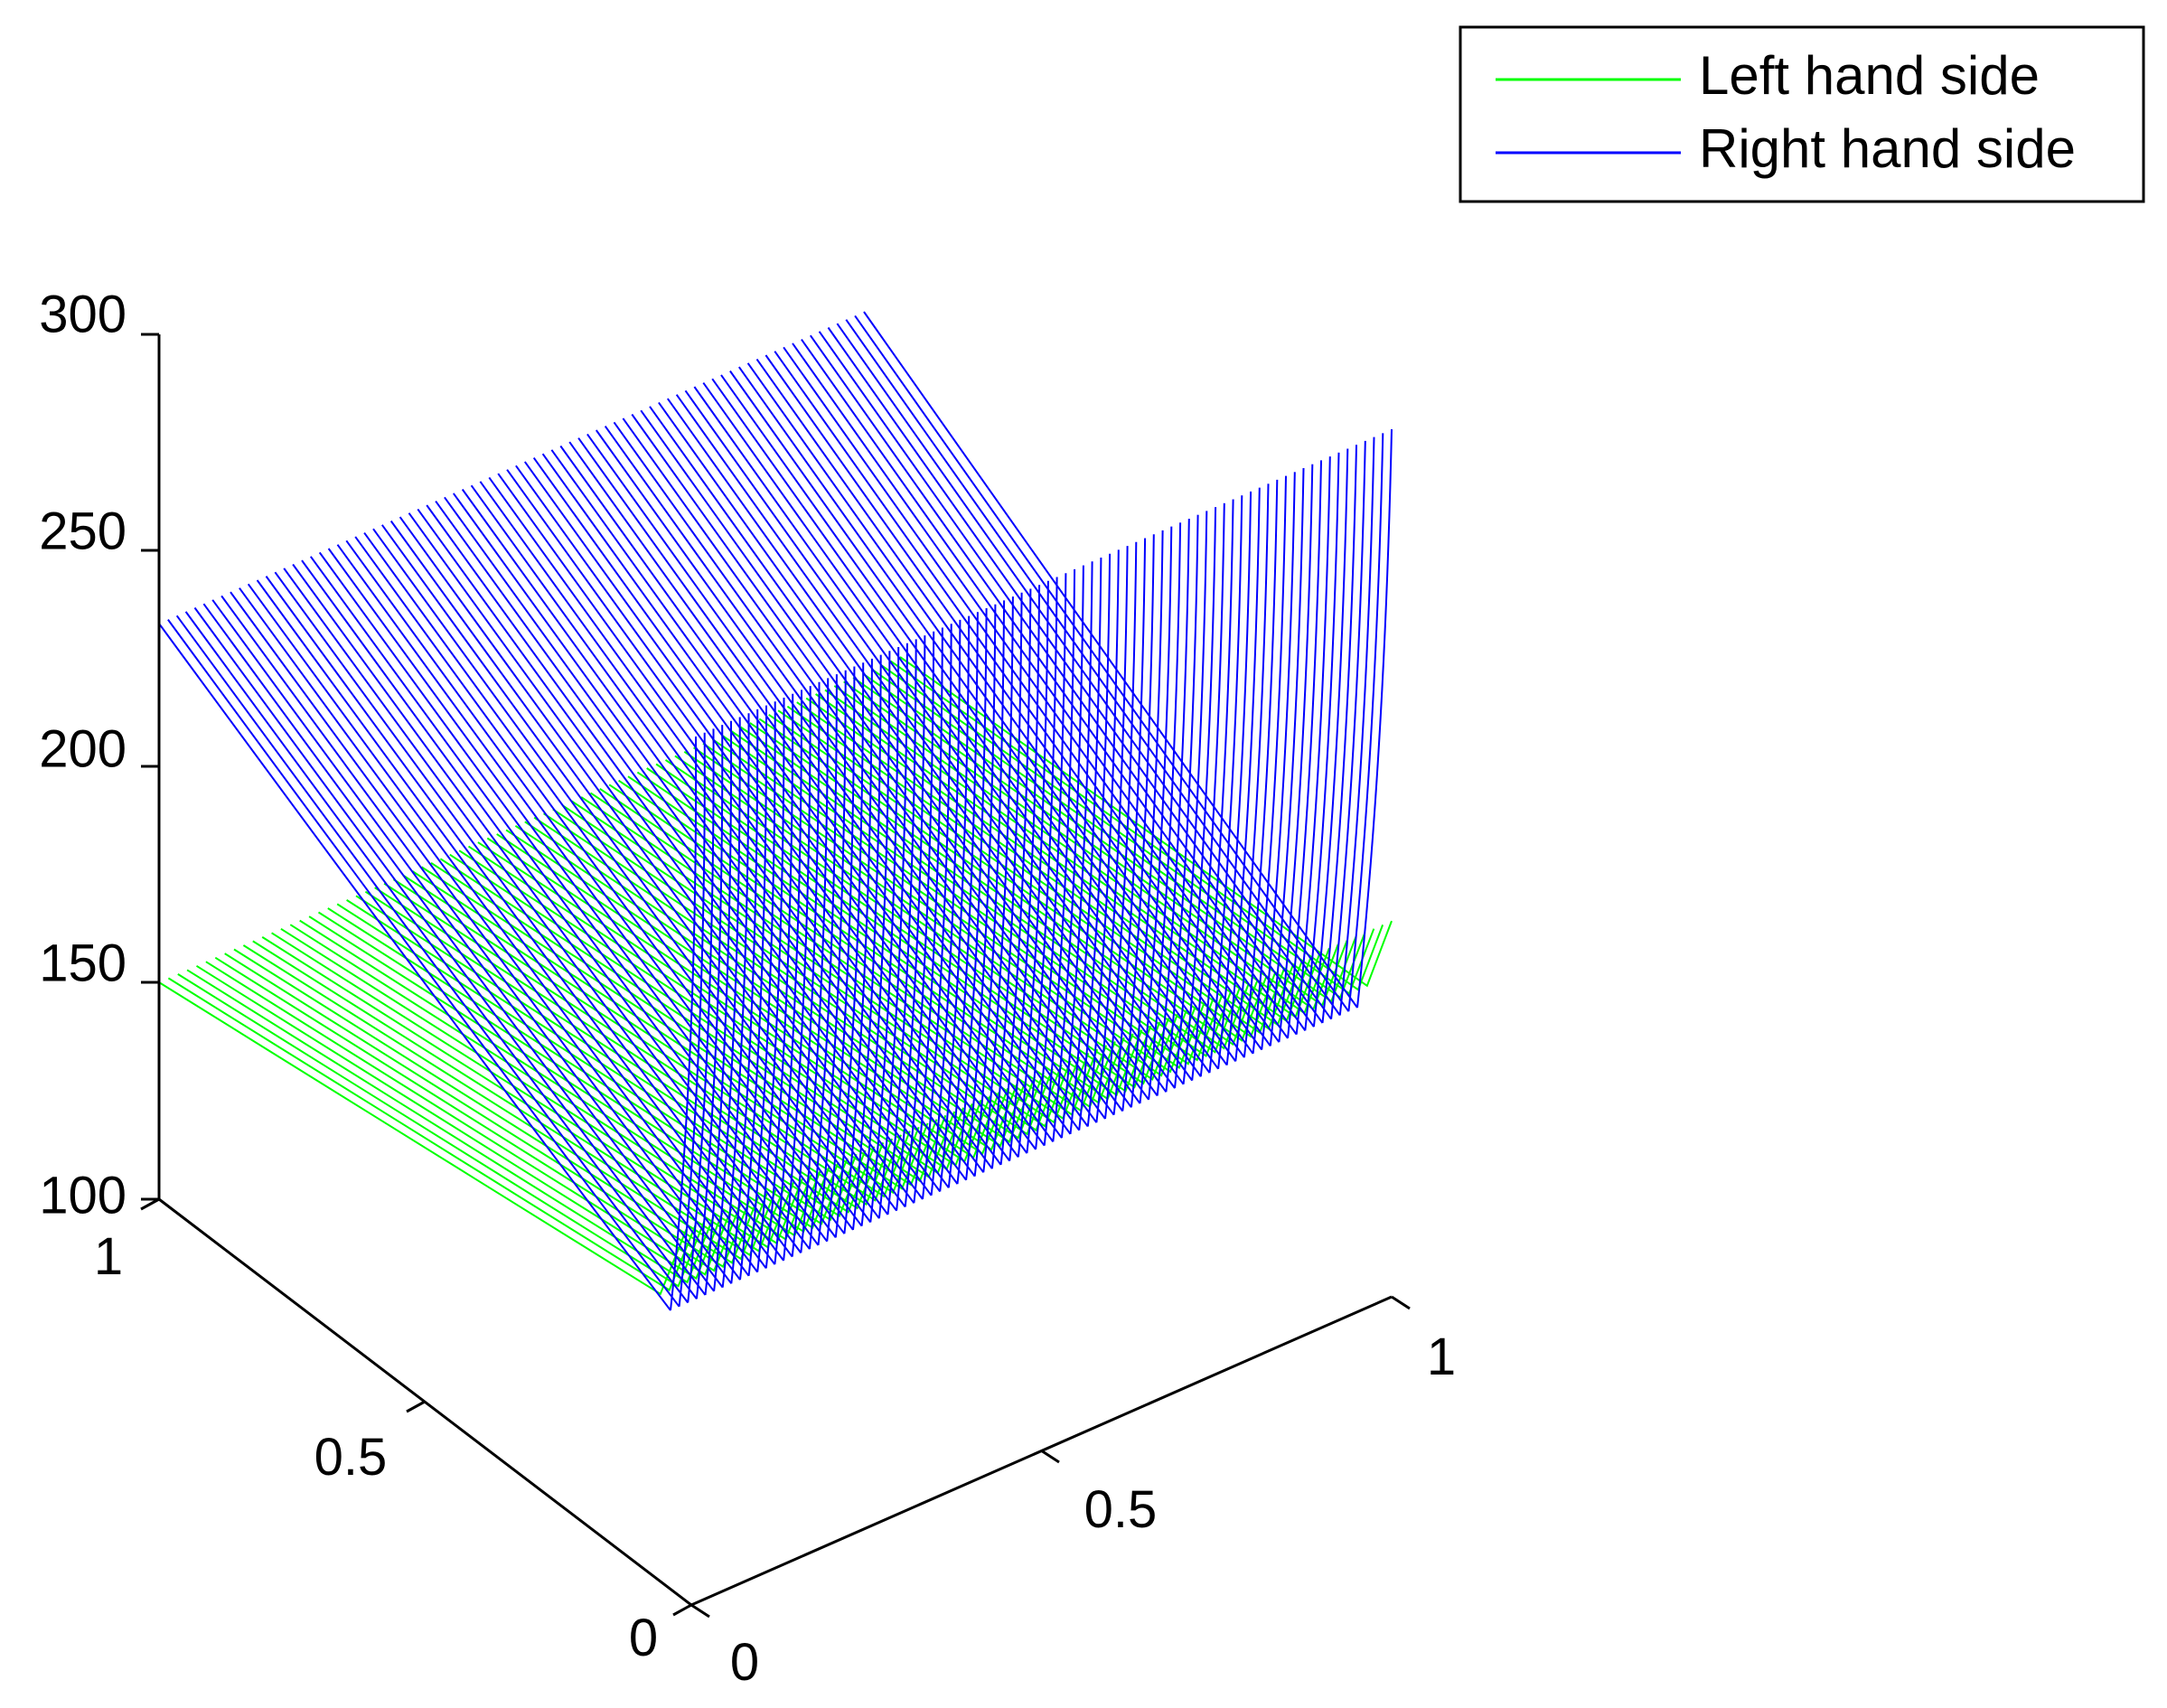 This screenshot has height=1708, width=2167. What do you see at coordinates (744, 1662) in the screenshot?
I see `x-tick-label-0: 0` at bounding box center [744, 1662].